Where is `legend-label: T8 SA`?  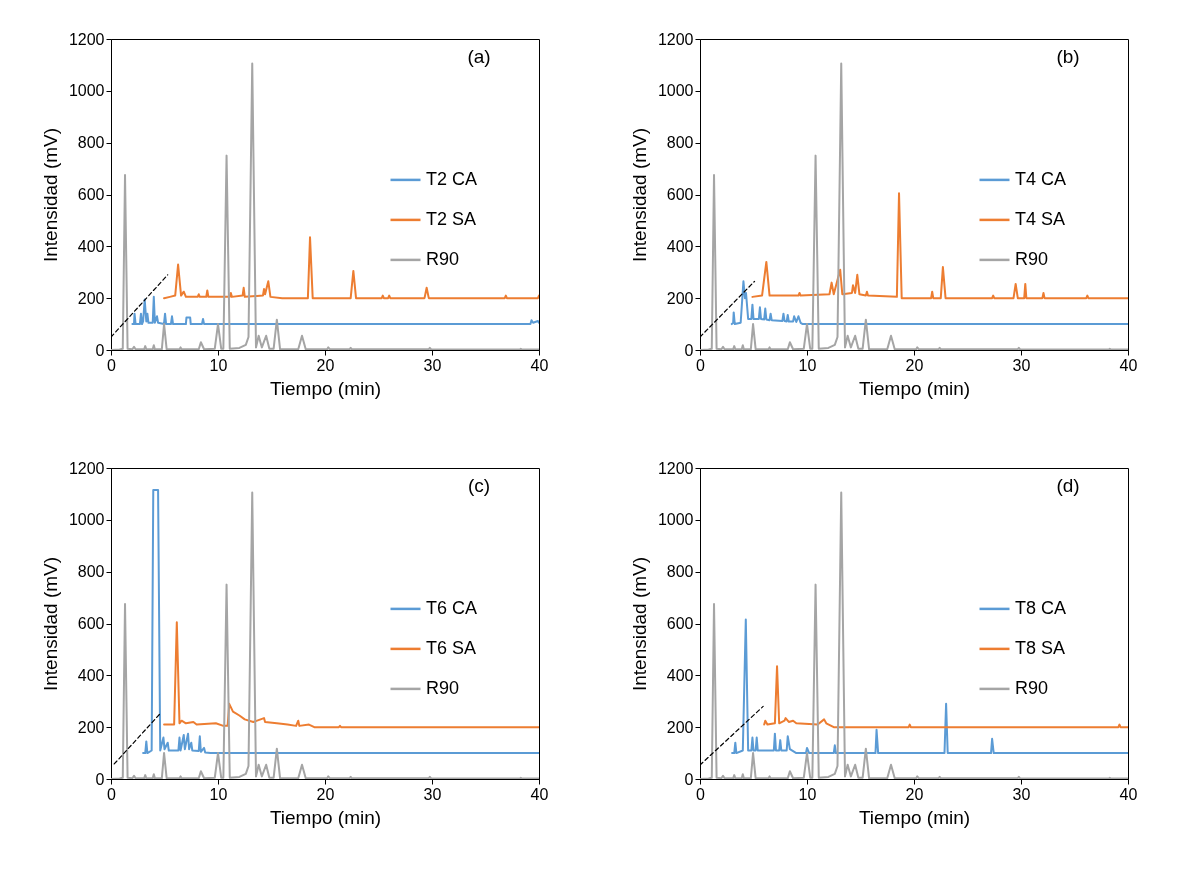 legend-label: T8 SA is located at coordinates (1040, 647).